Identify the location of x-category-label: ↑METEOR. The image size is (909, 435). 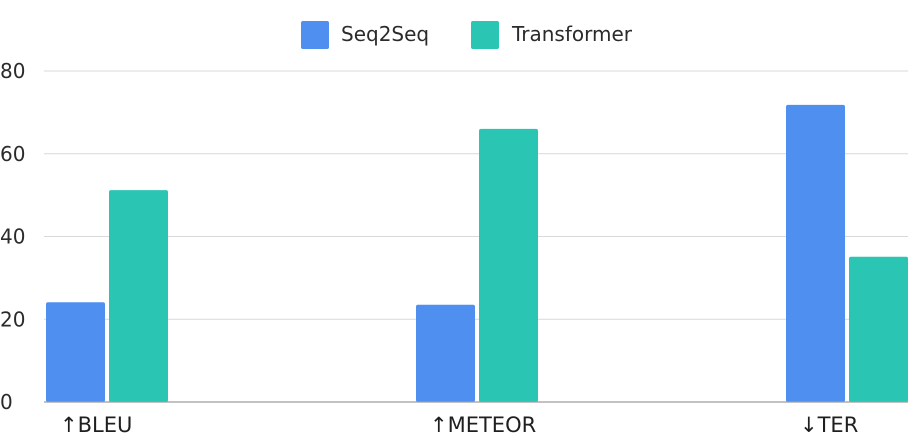
(483, 424).